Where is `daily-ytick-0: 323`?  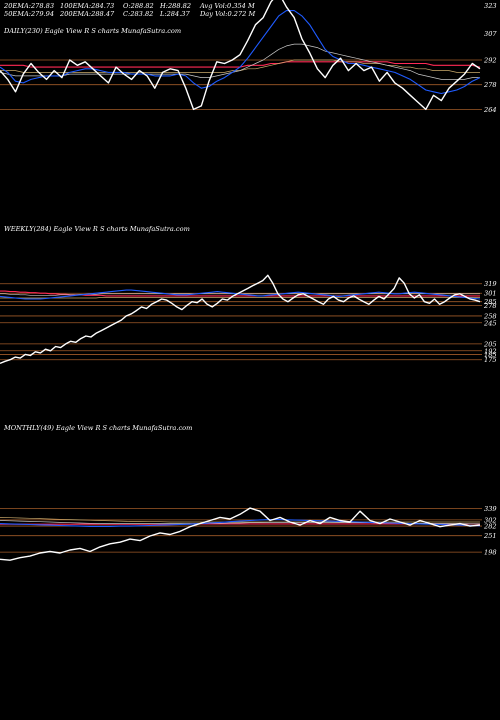 daily-ytick-0: 323 is located at coordinates (490, 6).